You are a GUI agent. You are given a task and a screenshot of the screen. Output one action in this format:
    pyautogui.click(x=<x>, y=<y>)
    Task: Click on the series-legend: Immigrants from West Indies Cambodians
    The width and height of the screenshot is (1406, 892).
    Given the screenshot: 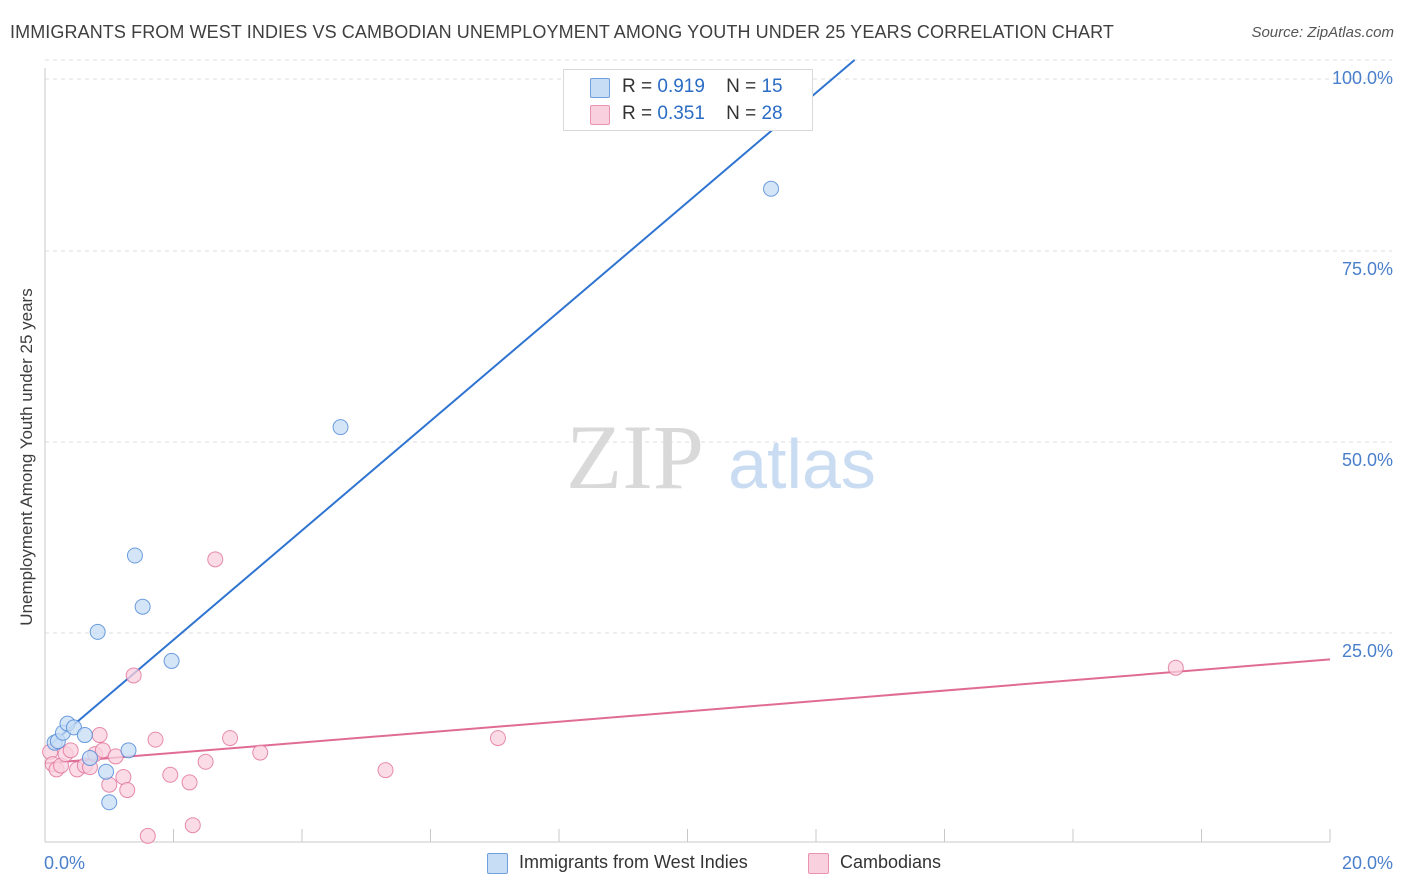 What is the action you would take?
    pyautogui.click(x=703, y=864)
    